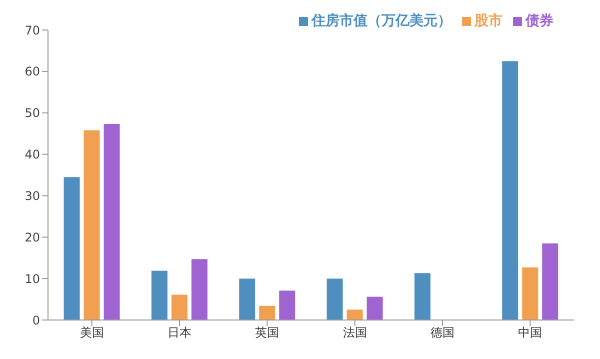 The image size is (600, 359). Describe the element at coordinates (354, 333) in the screenshot. I see `x-tick-label: 法国` at that location.